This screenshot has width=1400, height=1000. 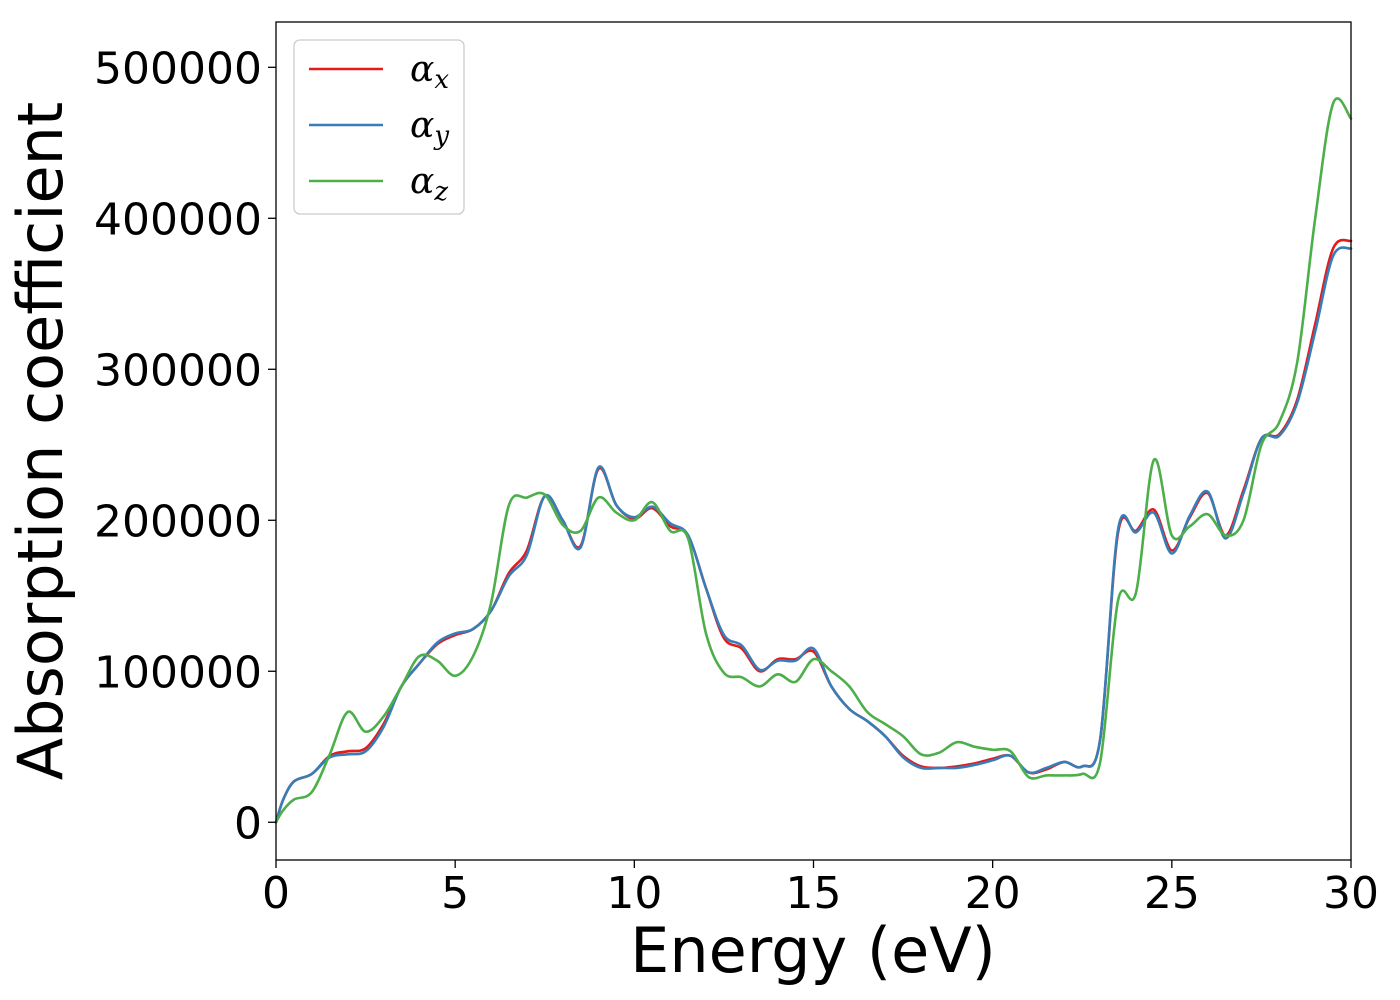 I want to click on legend-label-alpha-z: αz, so click(x=429, y=184).